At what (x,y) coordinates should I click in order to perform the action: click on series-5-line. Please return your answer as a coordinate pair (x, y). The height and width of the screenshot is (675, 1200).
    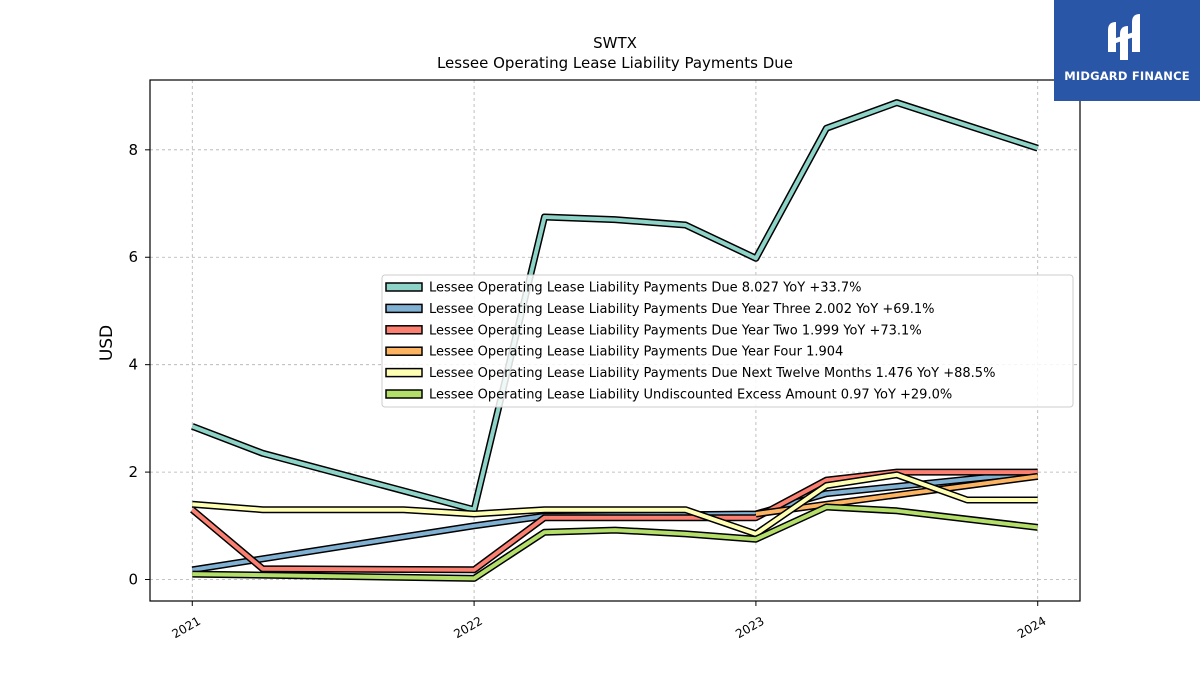
    Looking at the image, I should click on (615, 504).